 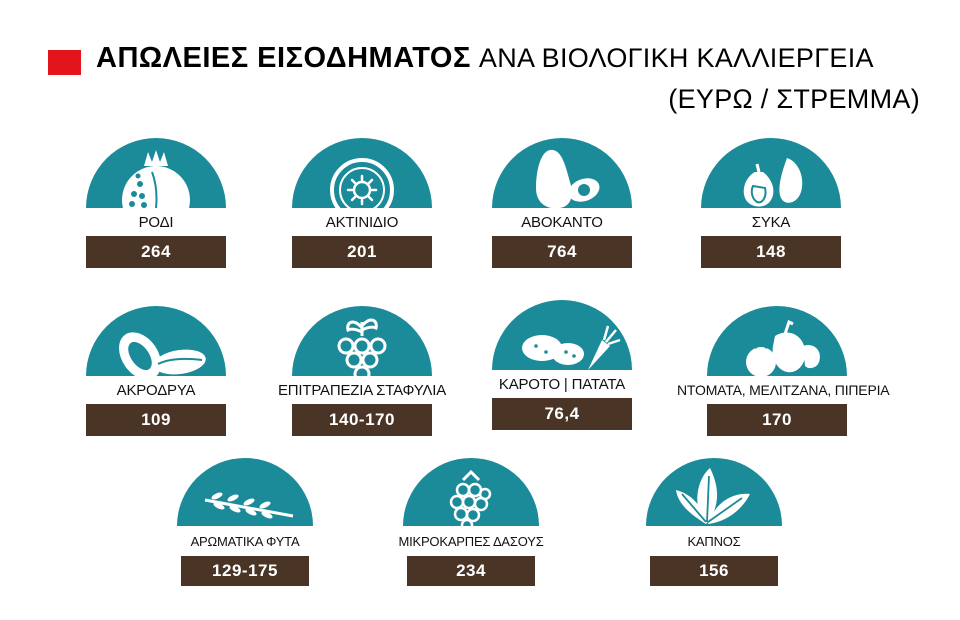 What do you see at coordinates (362, 341) in the screenshot?
I see `grapes-icon` at bounding box center [362, 341].